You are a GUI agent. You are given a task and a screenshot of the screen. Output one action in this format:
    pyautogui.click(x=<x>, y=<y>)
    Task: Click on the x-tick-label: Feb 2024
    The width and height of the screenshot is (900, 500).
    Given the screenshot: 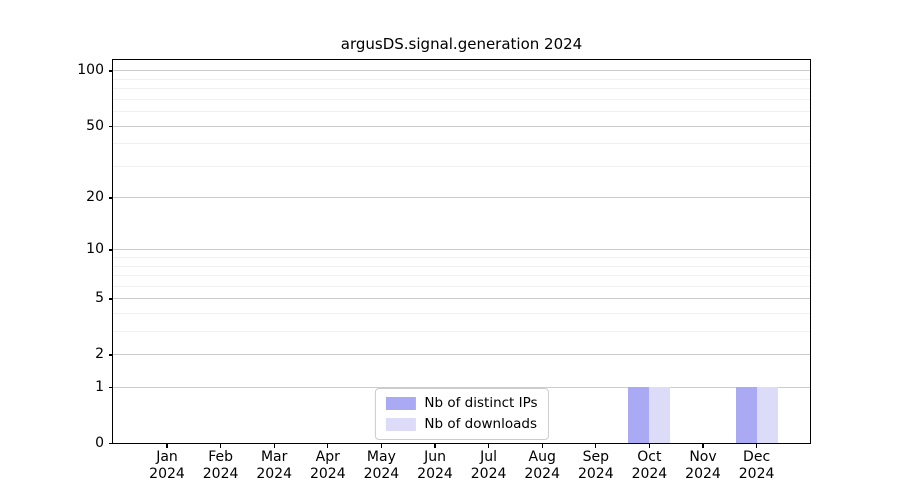 What is the action you would take?
    pyautogui.click(x=221, y=466)
    